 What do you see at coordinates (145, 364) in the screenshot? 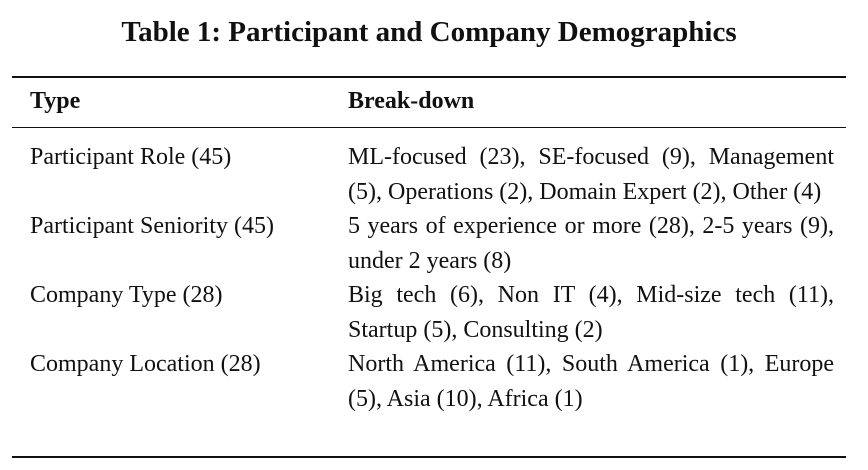
I see `row-type-cell: Company Location (28)` at bounding box center [145, 364].